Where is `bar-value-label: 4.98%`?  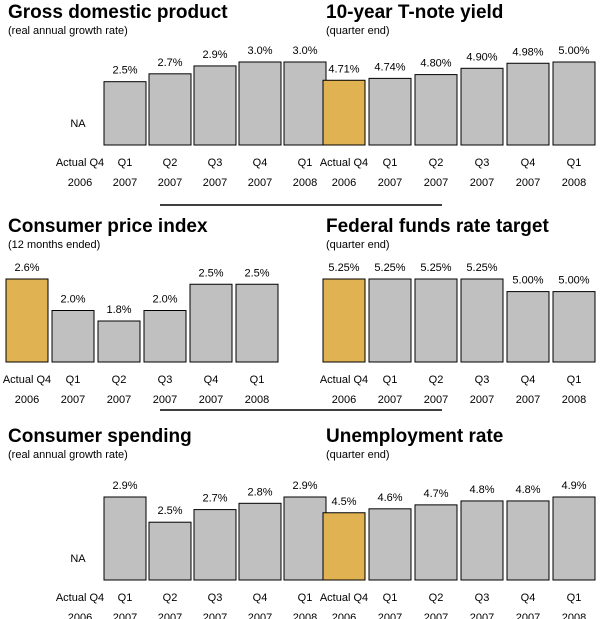 bar-value-label: 4.98% is located at coordinates (527, 52).